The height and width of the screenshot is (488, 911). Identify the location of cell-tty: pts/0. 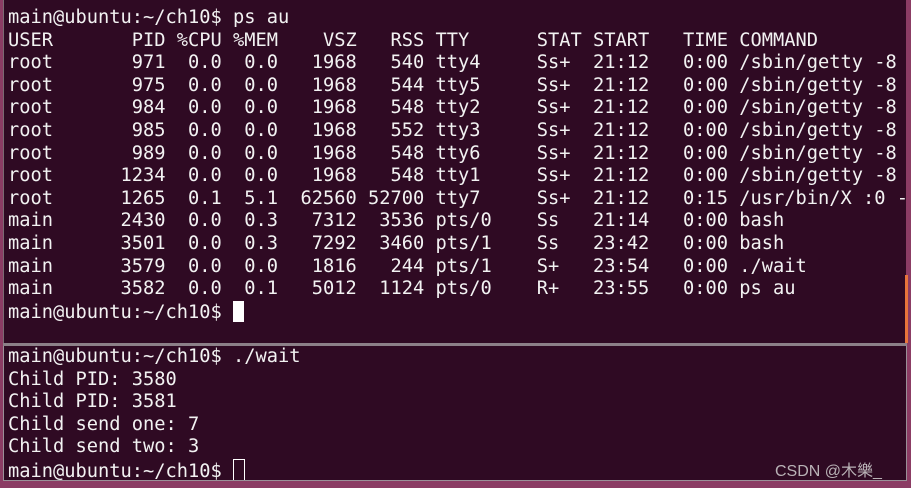
(463, 289).